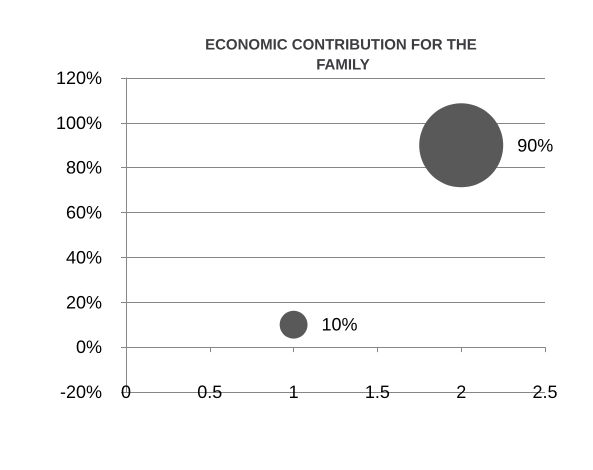 The image size is (593, 470). What do you see at coordinates (293, 392) in the screenshot?
I see `x-tick-label: 1` at bounding box center [293, 392].